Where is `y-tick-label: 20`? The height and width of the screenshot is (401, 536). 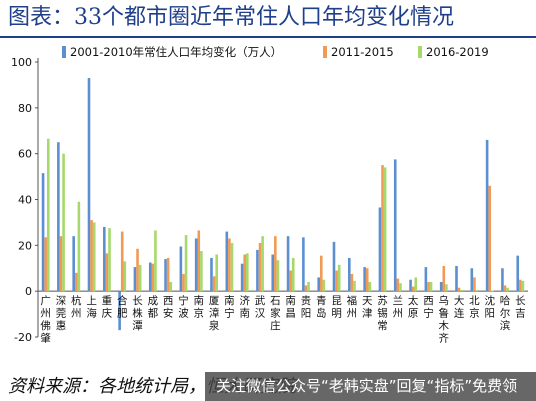
y-tick-label: 20 is located at coordinates (25, 245).